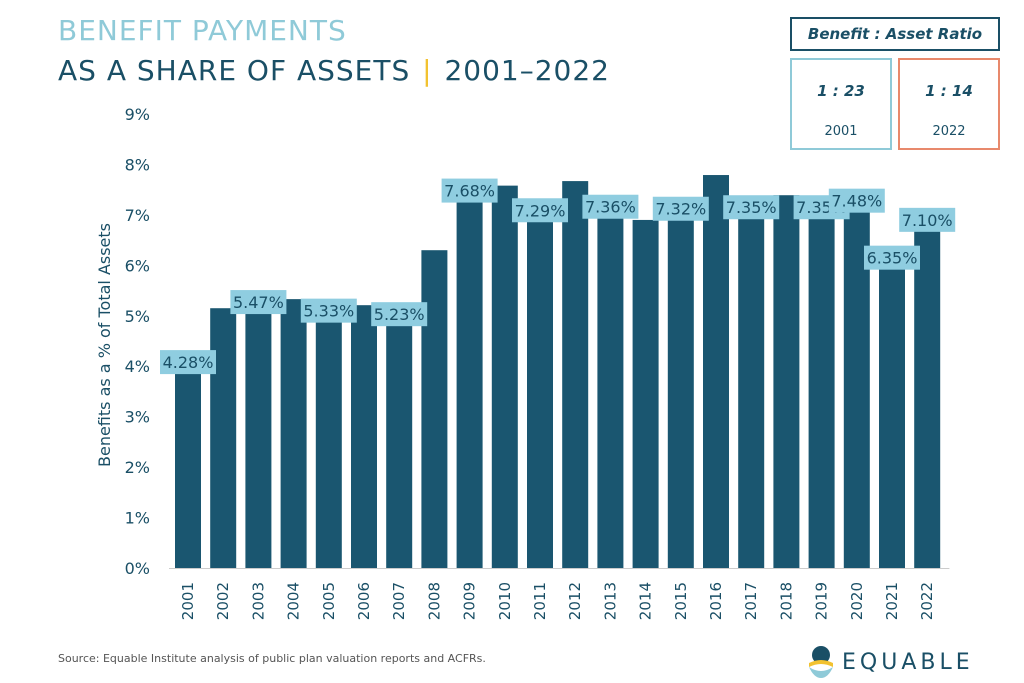  What do you see at coordinates (841, 104) in the screenshot?
I see `ratio-box-2001: 1 : 23 2001` at bounding box center [841, 104].